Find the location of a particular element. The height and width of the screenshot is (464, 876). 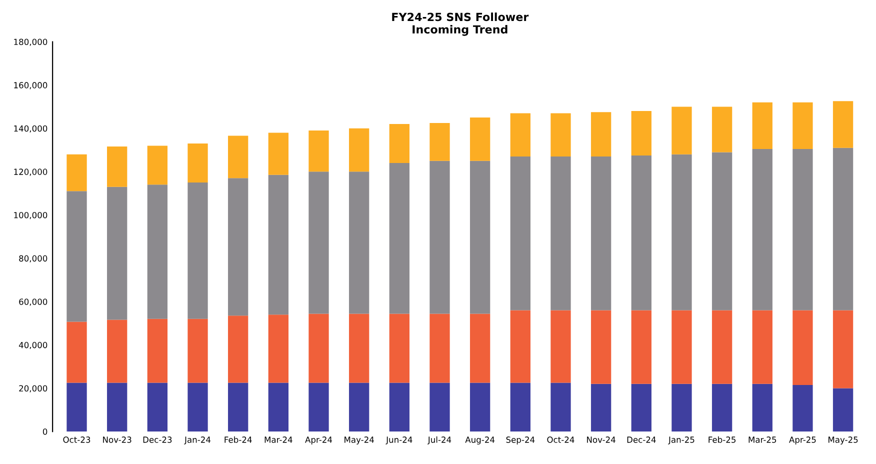

y-tick-label: 160,000 is located at coordinates (31, 86).